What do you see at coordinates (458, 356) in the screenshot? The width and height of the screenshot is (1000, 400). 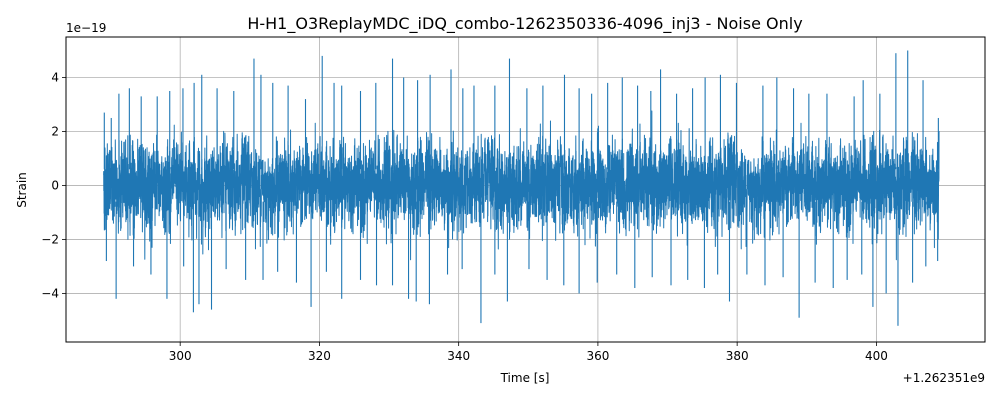 I see `x-tick-label: 340` at bounding box center [458, 356].